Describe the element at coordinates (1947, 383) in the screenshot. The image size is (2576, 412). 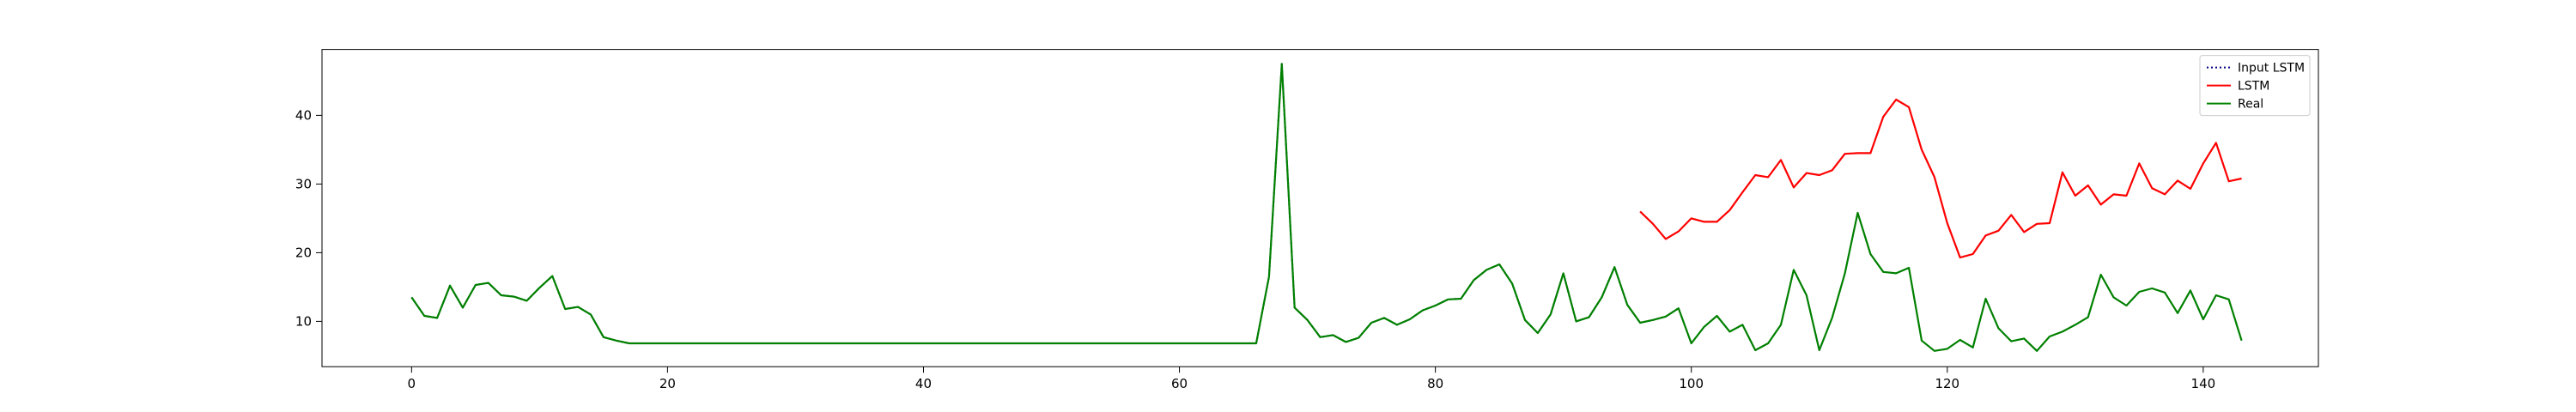
I see `x-tick-label: 120` at that location.